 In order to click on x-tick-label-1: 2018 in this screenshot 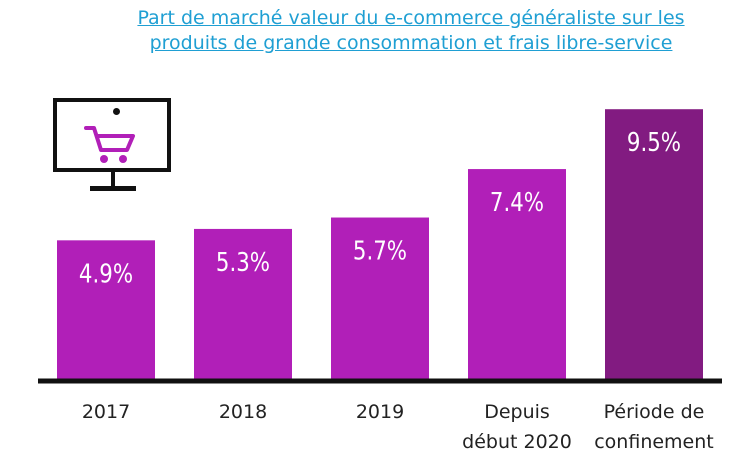, I will do `click(243, 412)`.